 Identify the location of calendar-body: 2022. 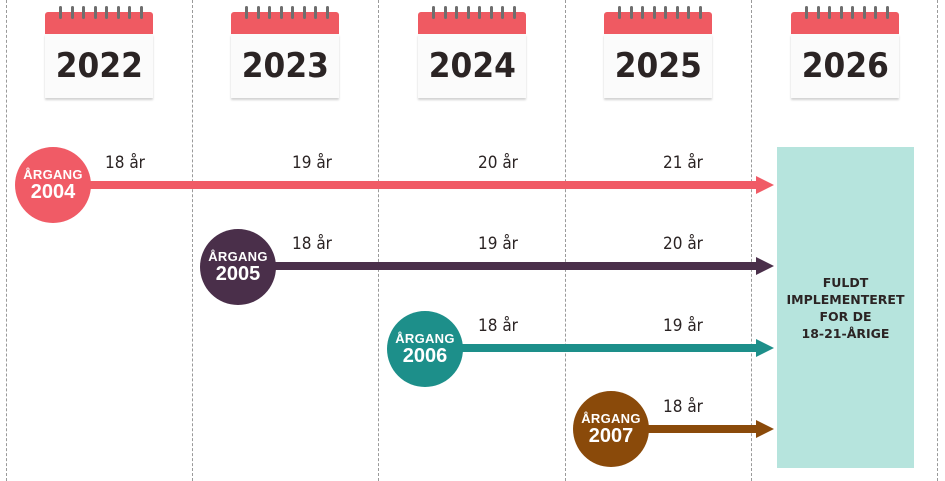
(99, 66).